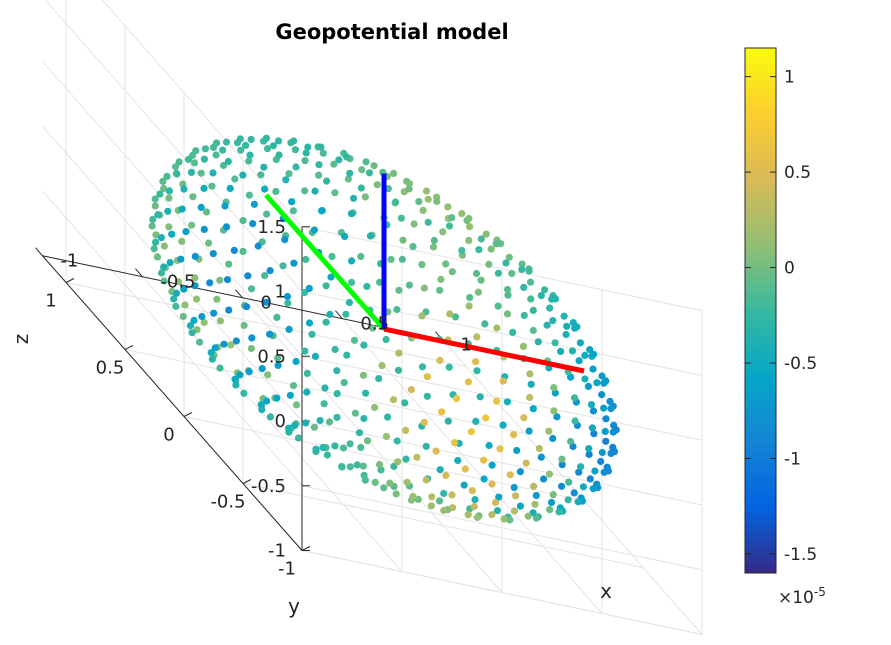 The height and width of the screenshot is (645, 891). I want to click on colorbar-tick-label: -1, so click(792, 459).